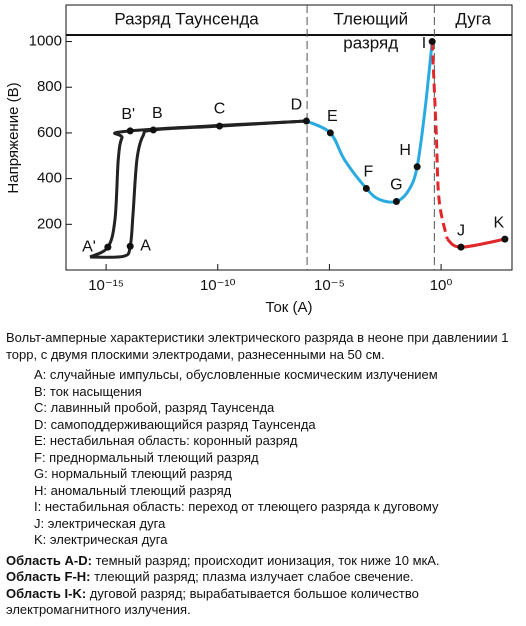  I want to click on legend-item: J: электрическая дуга, so click(100, 523).